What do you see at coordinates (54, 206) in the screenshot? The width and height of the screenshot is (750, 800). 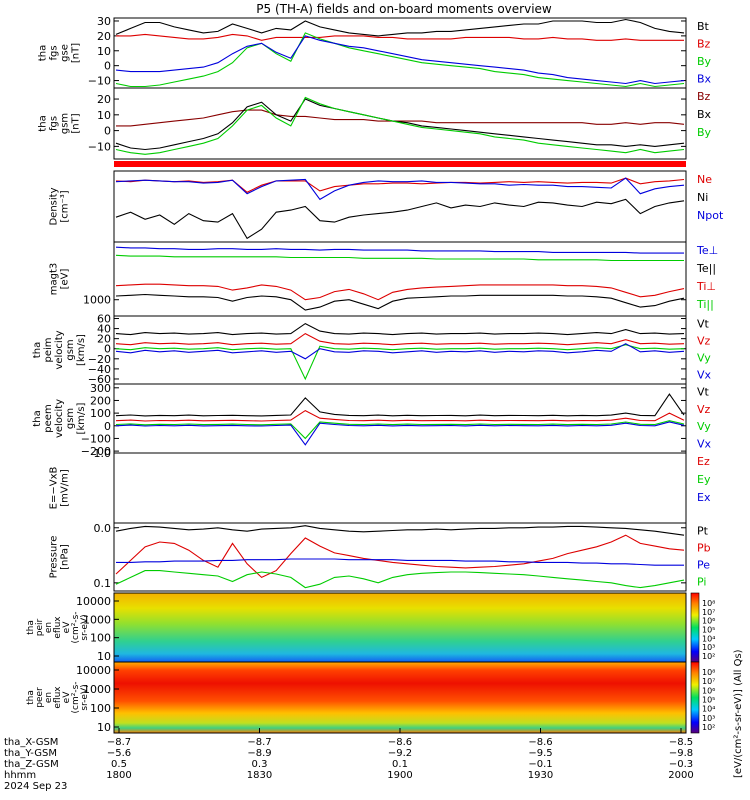 I see `y-axis-label: Density` at bounding box center [54, 206].